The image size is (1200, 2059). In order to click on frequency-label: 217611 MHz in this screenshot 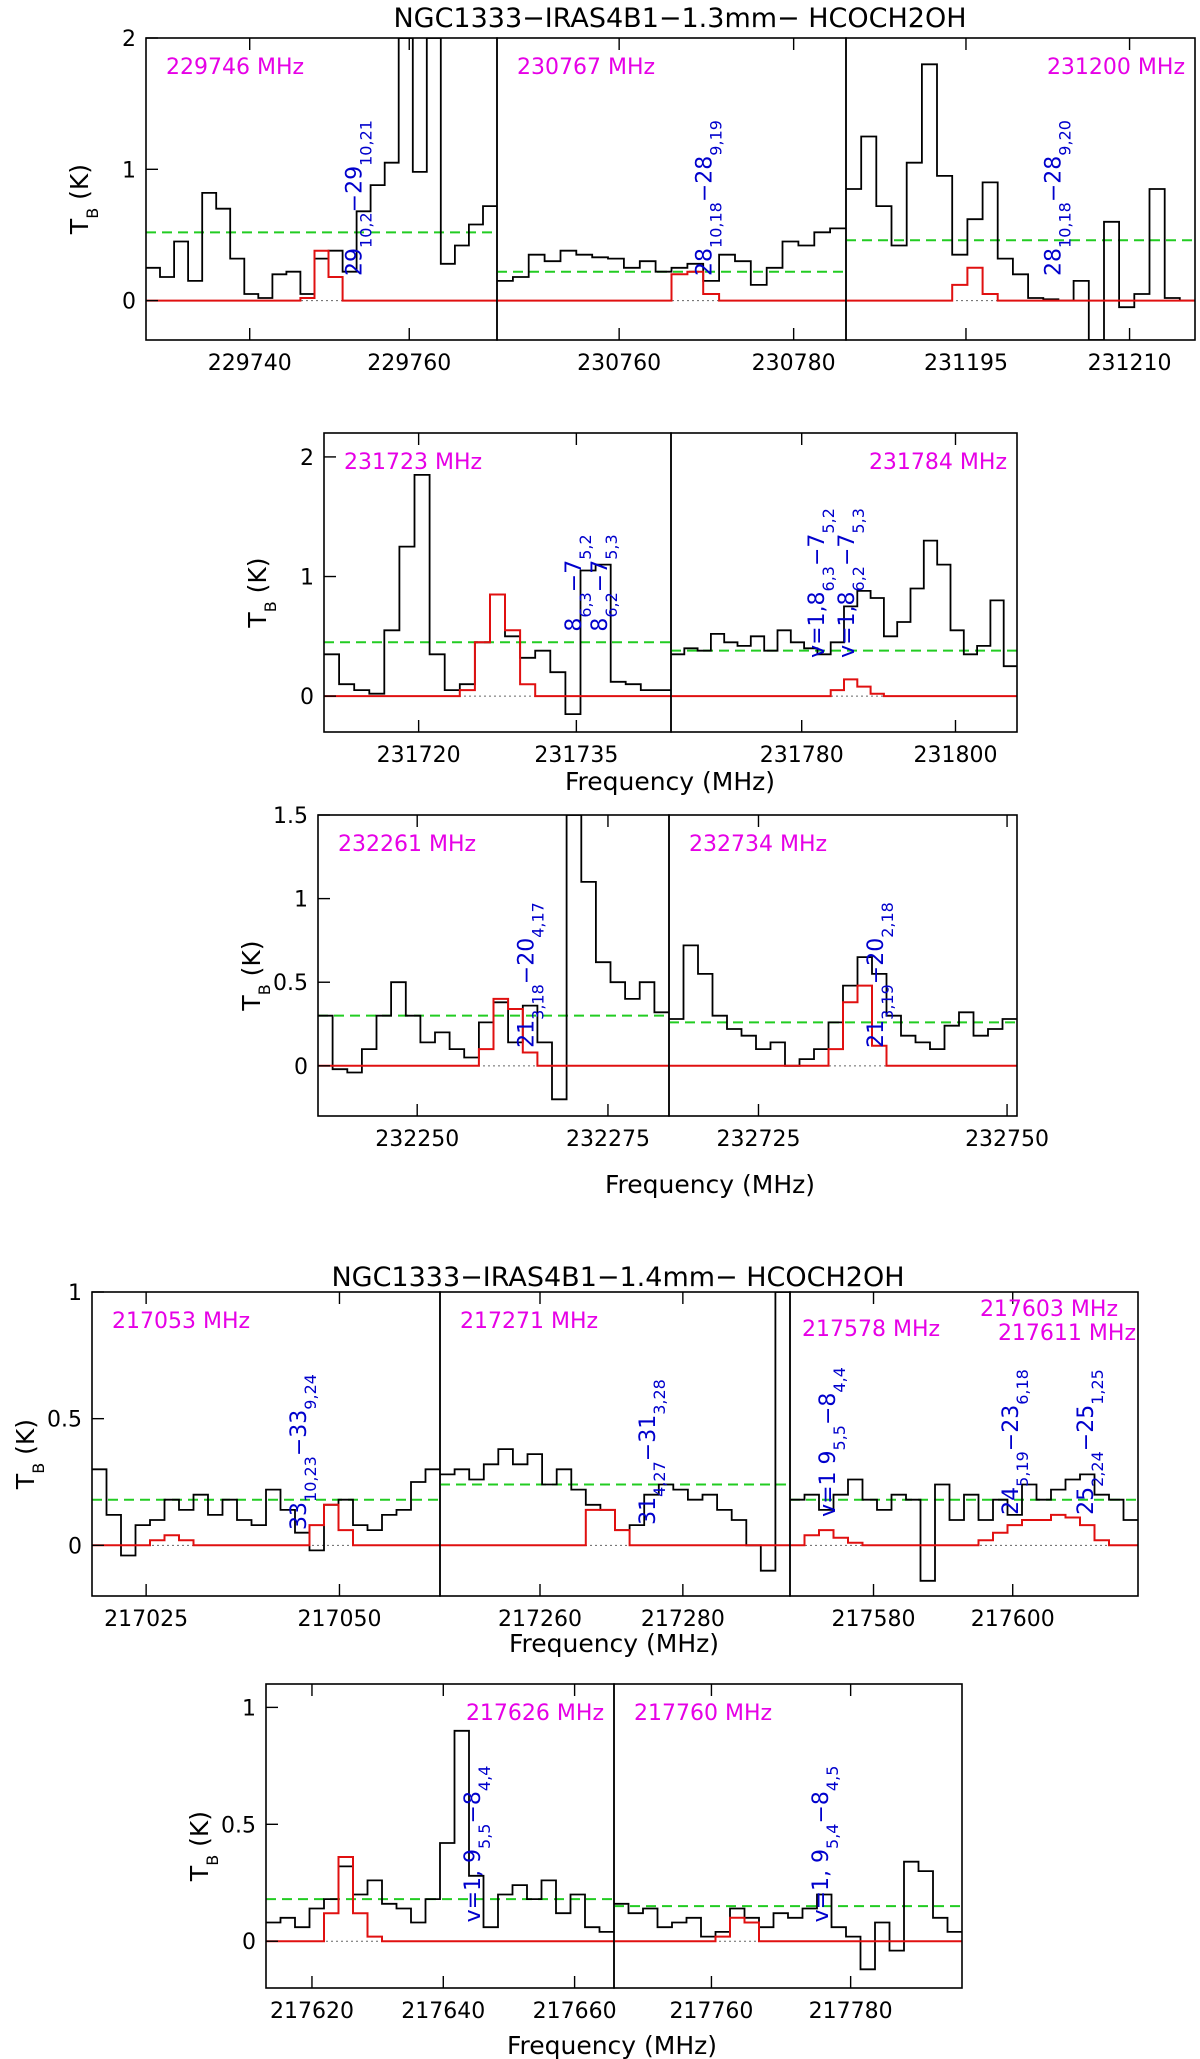, I will do `click(1067, 1333)`.